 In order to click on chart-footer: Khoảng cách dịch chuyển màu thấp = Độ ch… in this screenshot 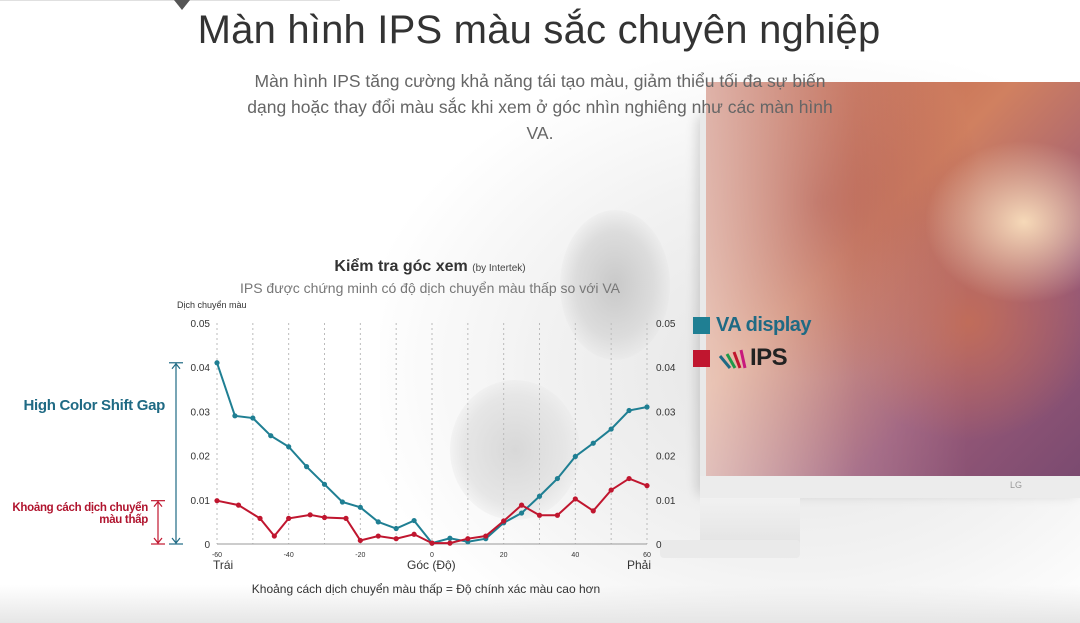, I will do `click(426, 589)`.